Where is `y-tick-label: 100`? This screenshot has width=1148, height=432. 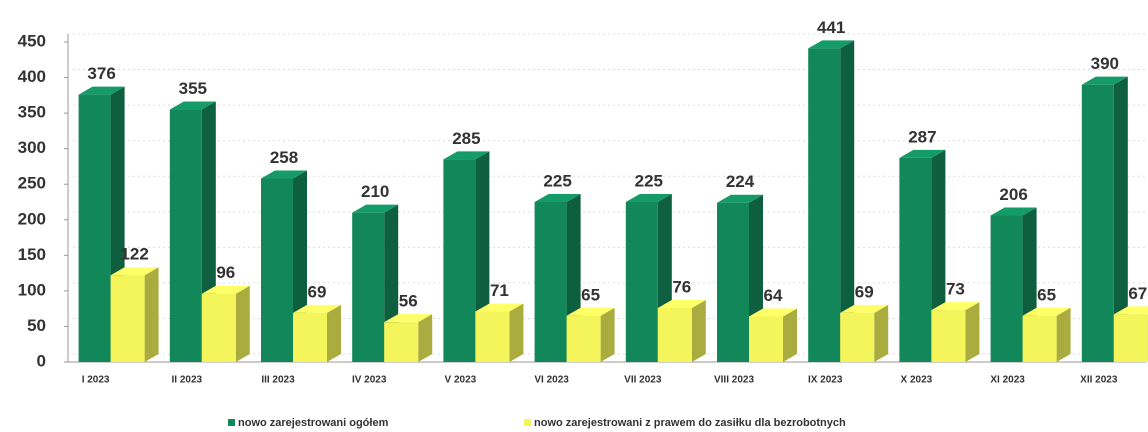
y-tick-label: 100 is located at coordinates (32, 289).